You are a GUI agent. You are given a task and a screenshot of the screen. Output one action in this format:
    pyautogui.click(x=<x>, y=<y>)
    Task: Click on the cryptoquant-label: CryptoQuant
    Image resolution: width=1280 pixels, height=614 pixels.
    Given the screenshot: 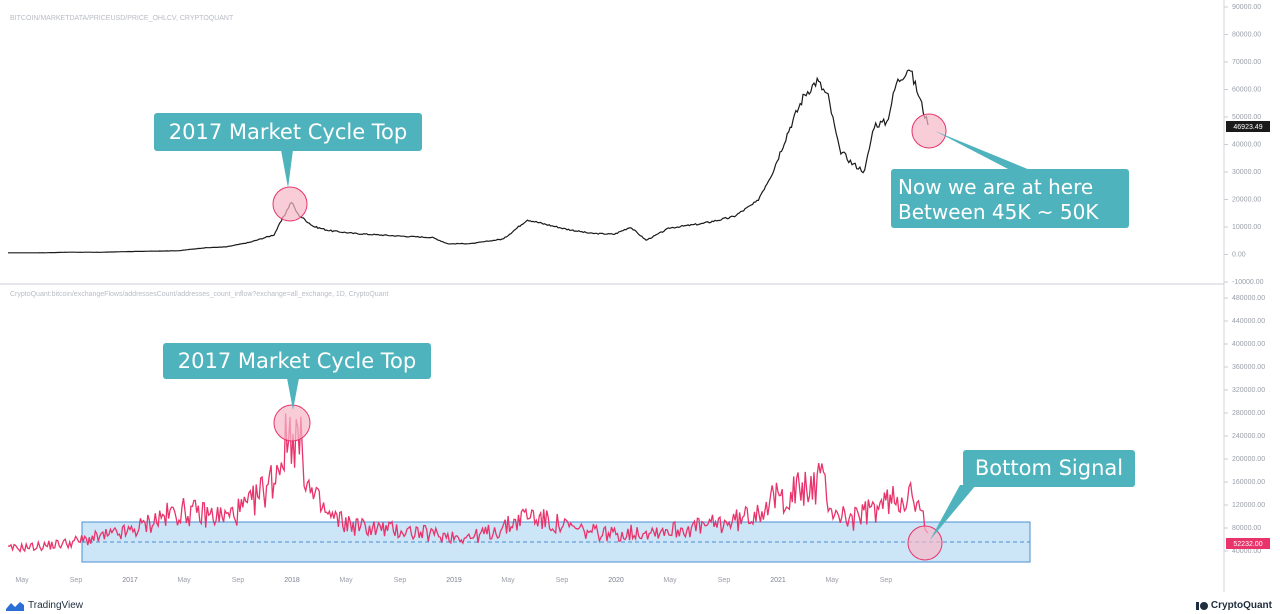 What is the action you would take?
    pyautogui.click(x=1241, y=605)
    